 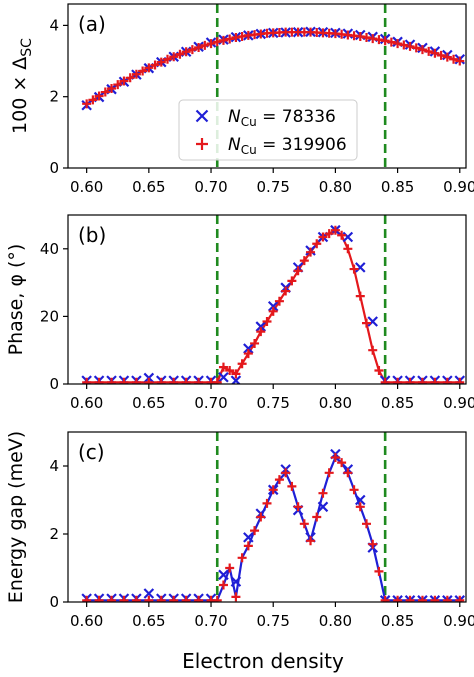 I want to click on legend-marker-plus, so click(x=202, y=144).